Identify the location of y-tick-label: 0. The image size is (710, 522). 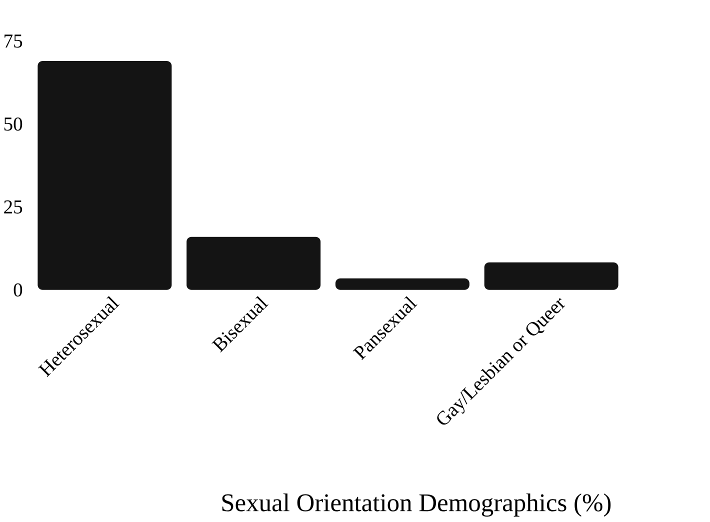
(18, 289).